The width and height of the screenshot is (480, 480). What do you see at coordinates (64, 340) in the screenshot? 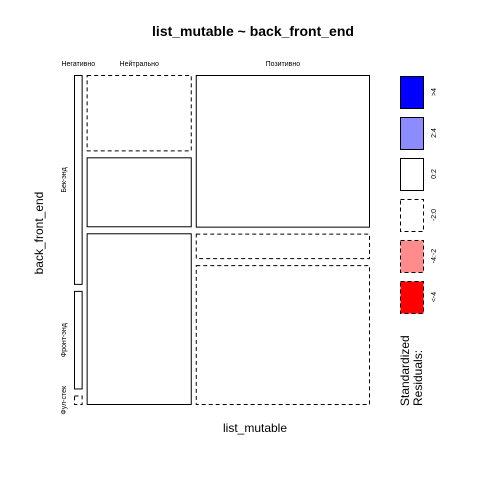
I see `row-label-frontend: Фронт-энд` at bounding box center [64, 340].